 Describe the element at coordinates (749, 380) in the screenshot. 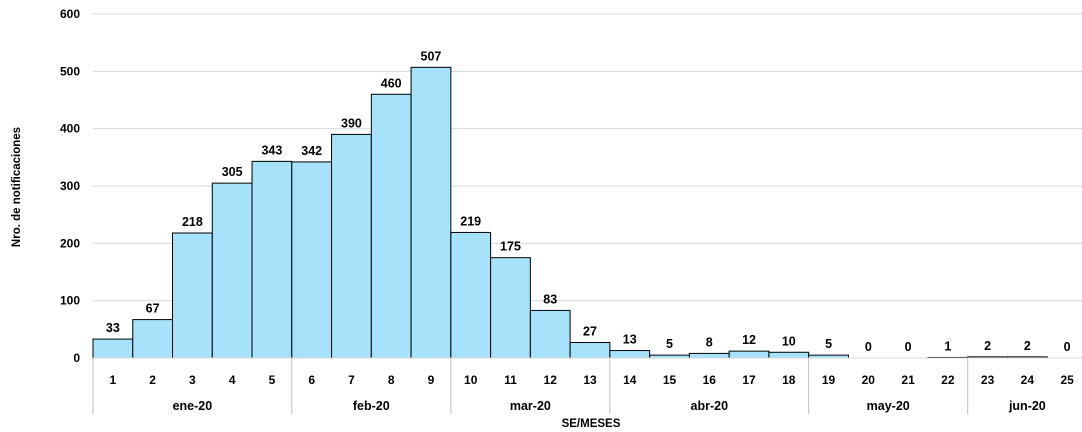

I see `x-tick-label: 17` at that location.